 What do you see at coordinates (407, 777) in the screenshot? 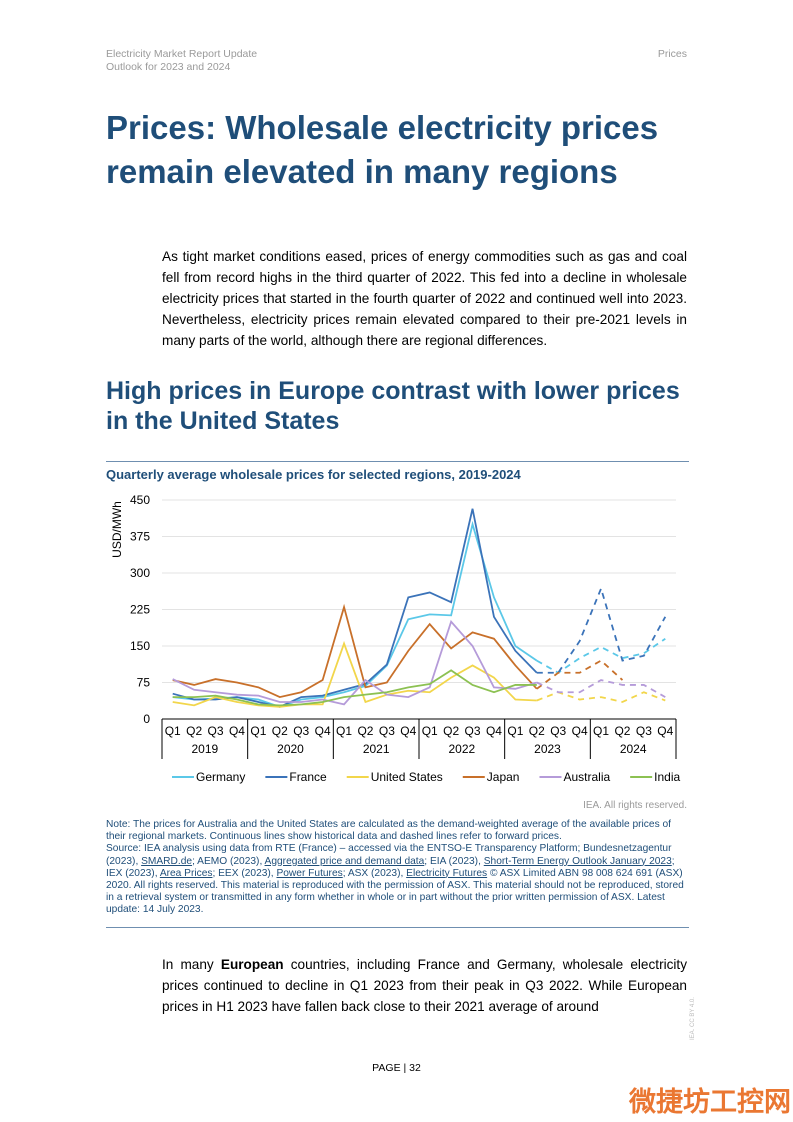
I see `legend-label: United States` at bounding box center [407, 777].